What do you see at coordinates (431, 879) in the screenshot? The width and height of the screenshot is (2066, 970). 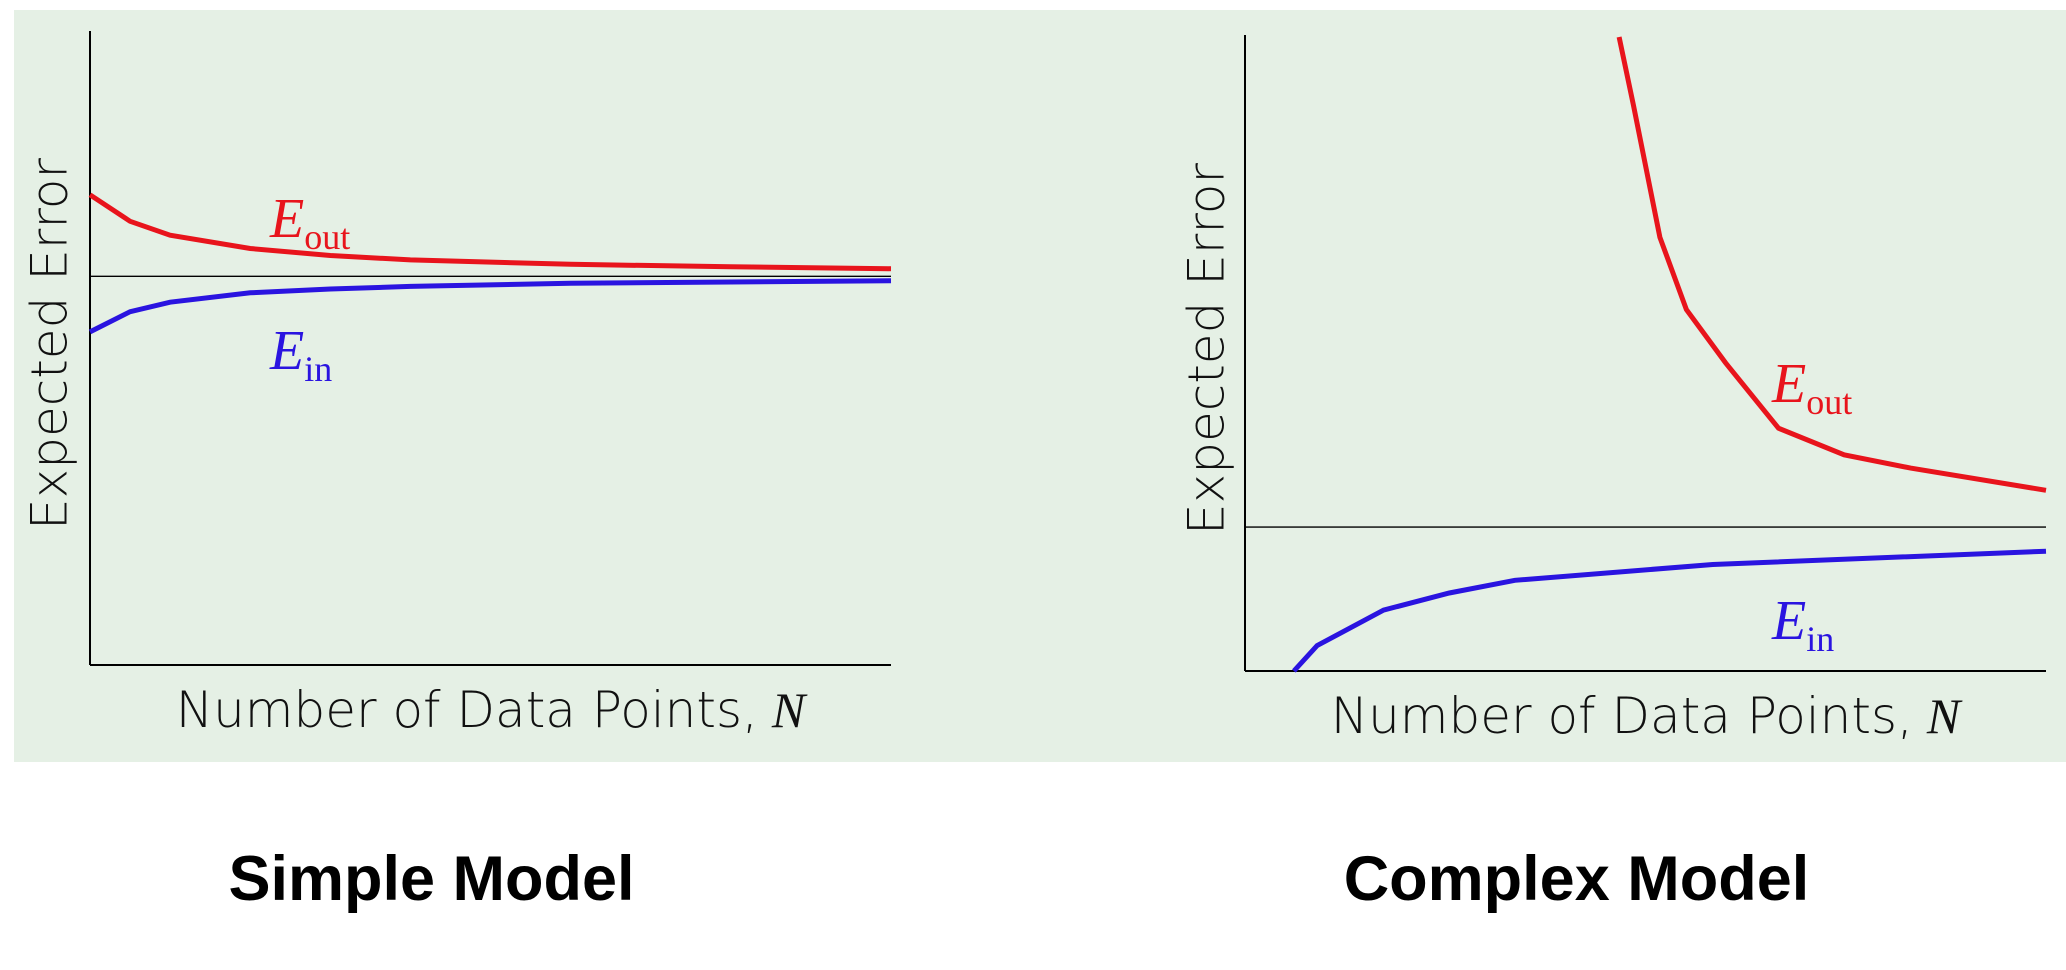 I see `chart-title: Simple Model` at bounding box center [431, 879].